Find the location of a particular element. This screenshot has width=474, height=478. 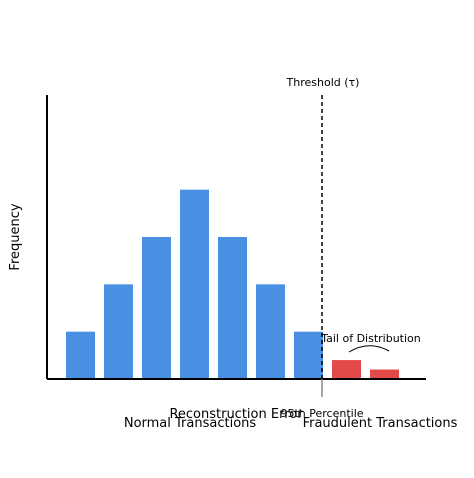

legend-fraudulent: Fraudulent Transactions is located at coordinates (380, 423).